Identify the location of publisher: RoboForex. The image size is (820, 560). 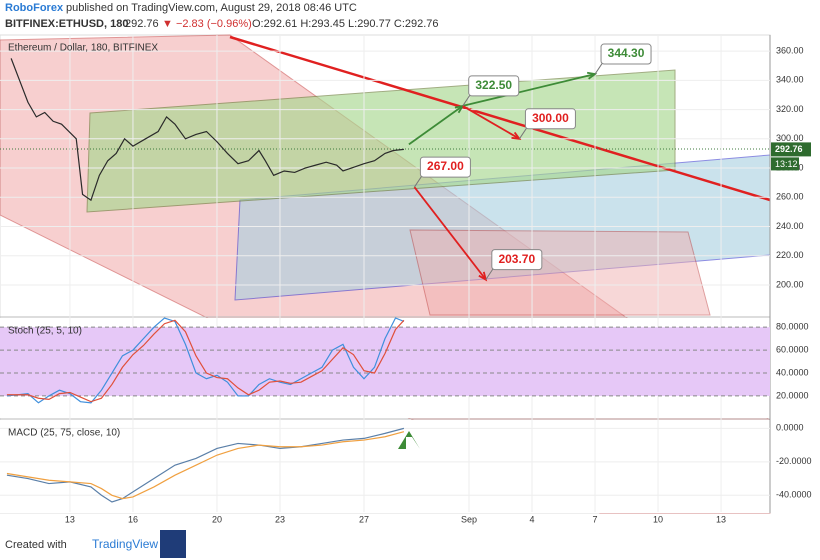
(34, 8).